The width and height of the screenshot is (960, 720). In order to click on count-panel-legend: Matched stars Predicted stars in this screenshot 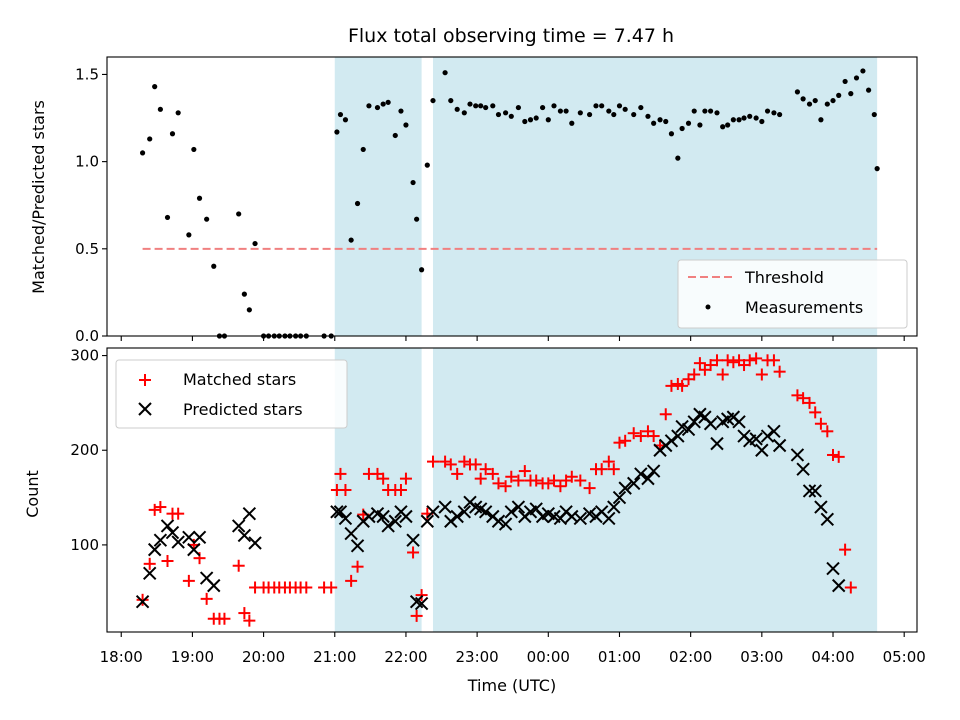, I will do `click(231, 394)`.